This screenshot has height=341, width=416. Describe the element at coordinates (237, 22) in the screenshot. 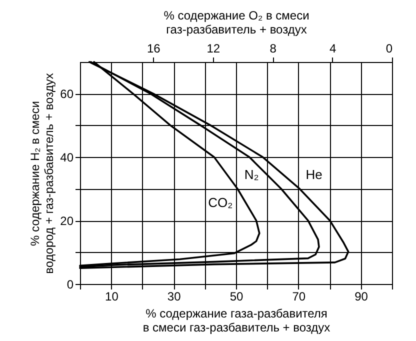

I see `x2-axis-title: % содержание O₂ в смеси газ-разбавитель + воздух` at that location.